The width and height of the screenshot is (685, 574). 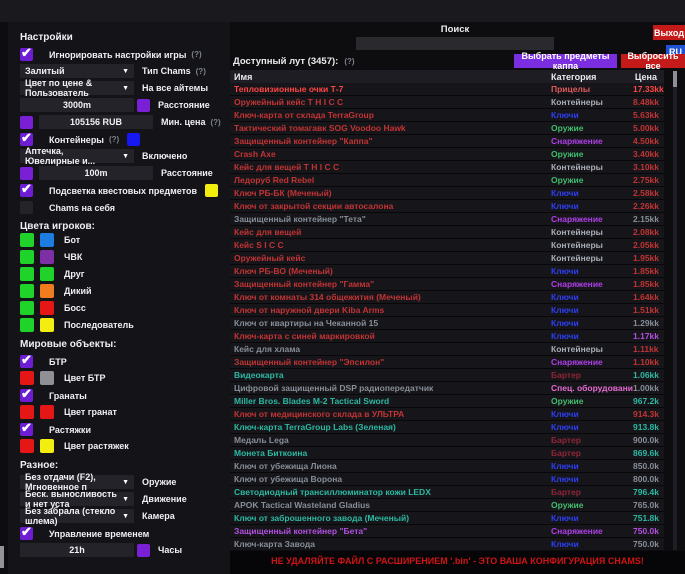 What do you see at coordinates (447, 453) in the screenshot?
I see `table-row: Монета Биткоина Бартер 869.6k` at bounding box center [447, 453].